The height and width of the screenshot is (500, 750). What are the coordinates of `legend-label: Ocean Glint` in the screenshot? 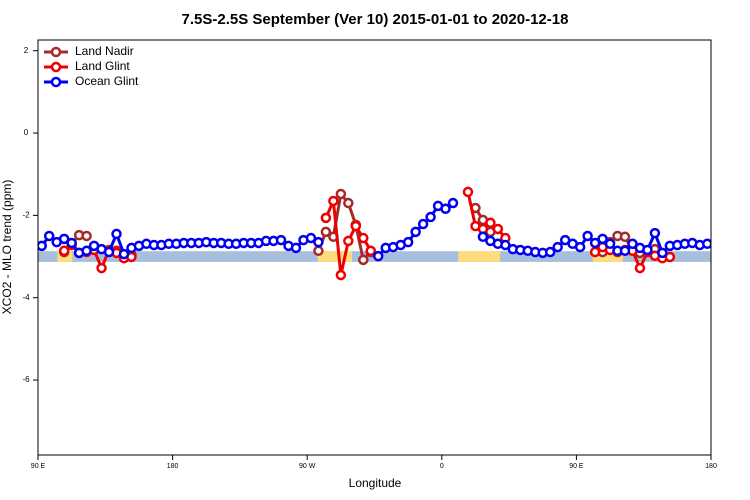 It's located at (107, 81).